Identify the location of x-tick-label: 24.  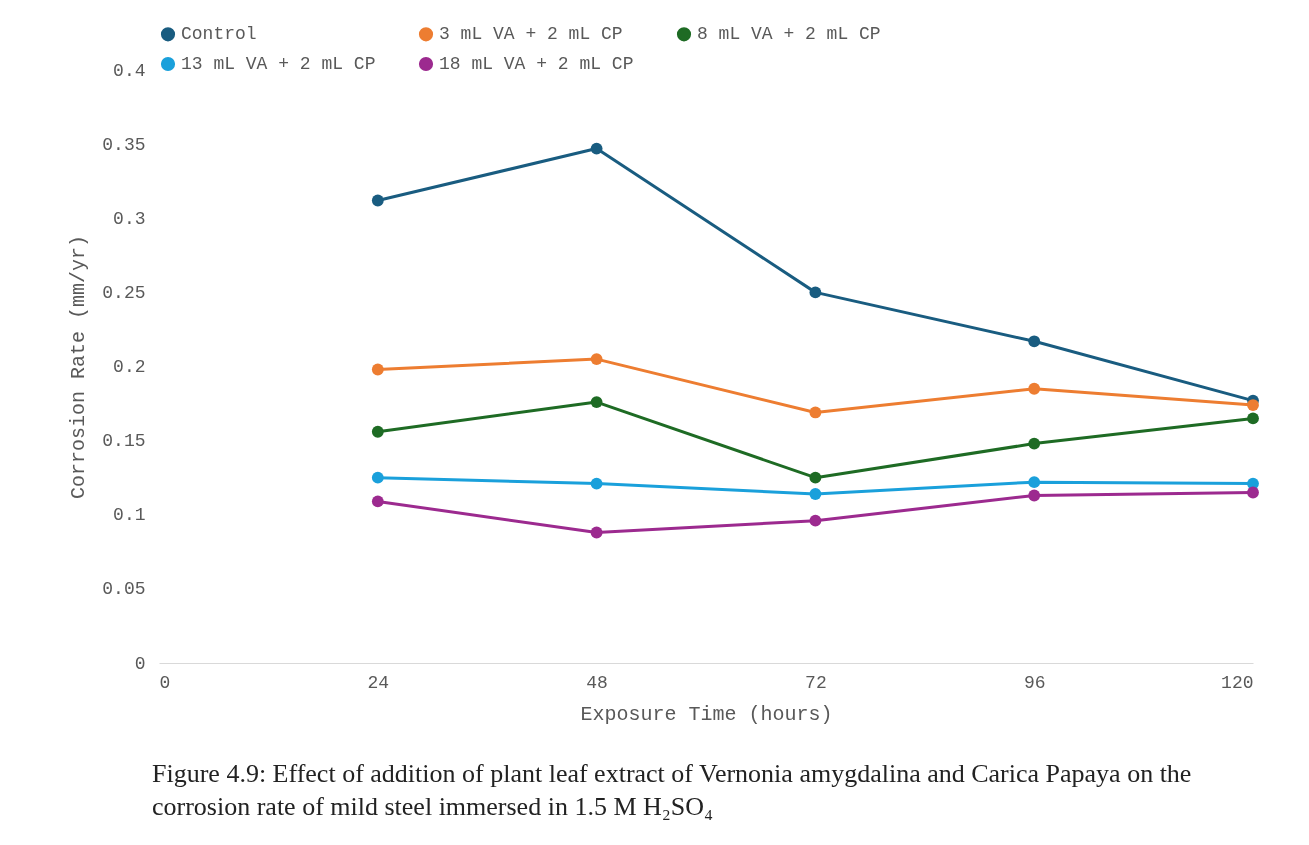
(378, 682).